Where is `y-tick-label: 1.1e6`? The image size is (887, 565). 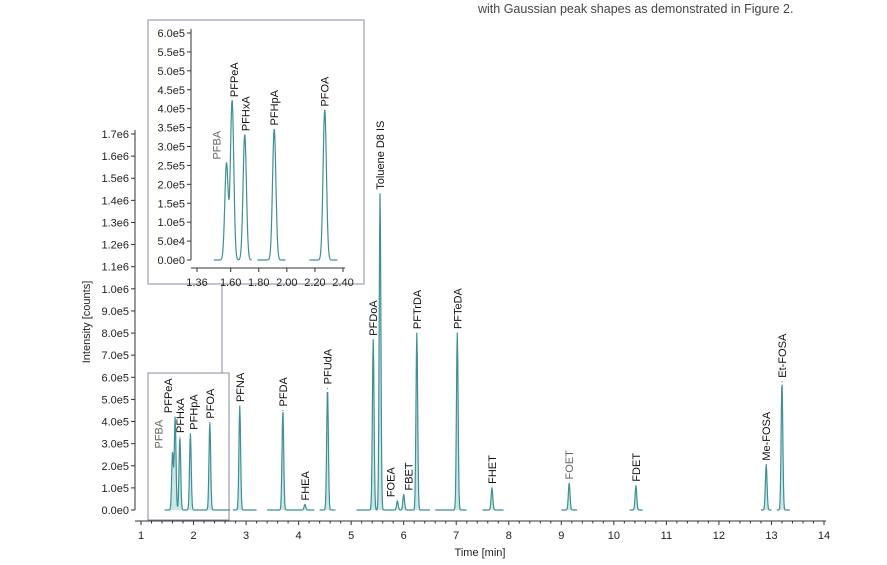
y-tick-label: 1.1e6 is located at coordinates (115, 268).